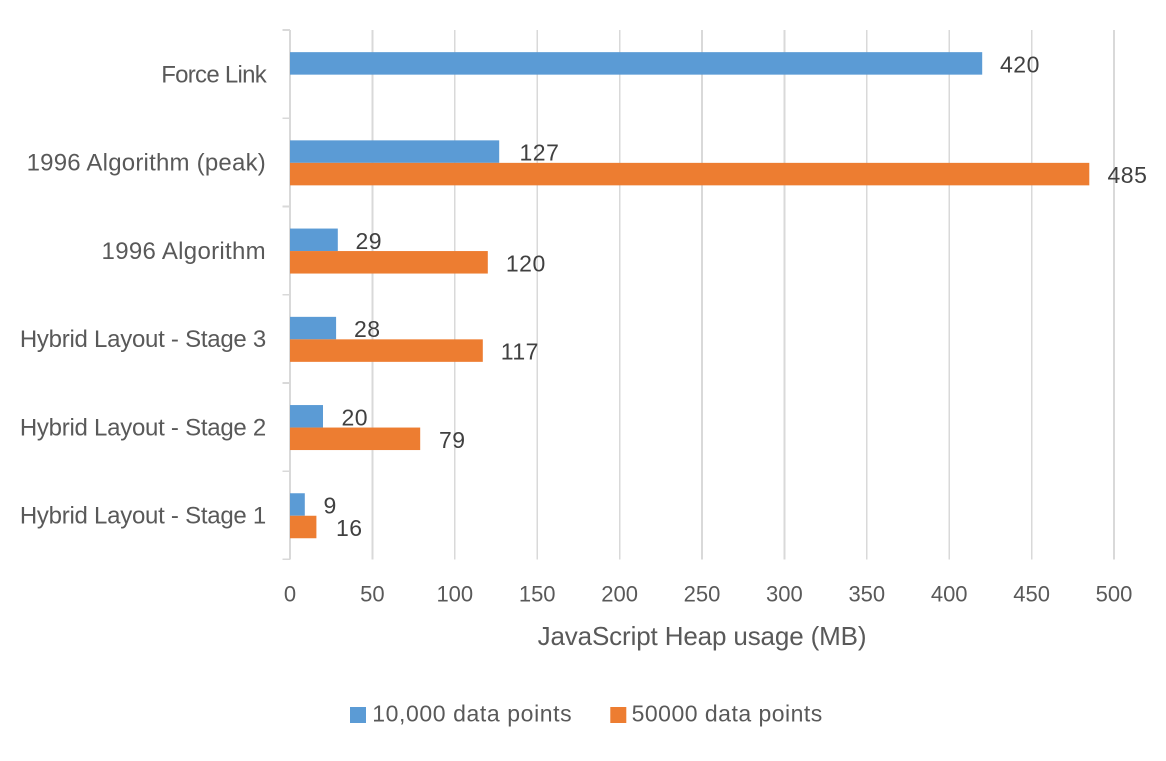 The width and height of the screenshot is (1166, 761). Describe the element at coordinates (369, 241) in the screenshot. I see `svg-text: 29` at that location.